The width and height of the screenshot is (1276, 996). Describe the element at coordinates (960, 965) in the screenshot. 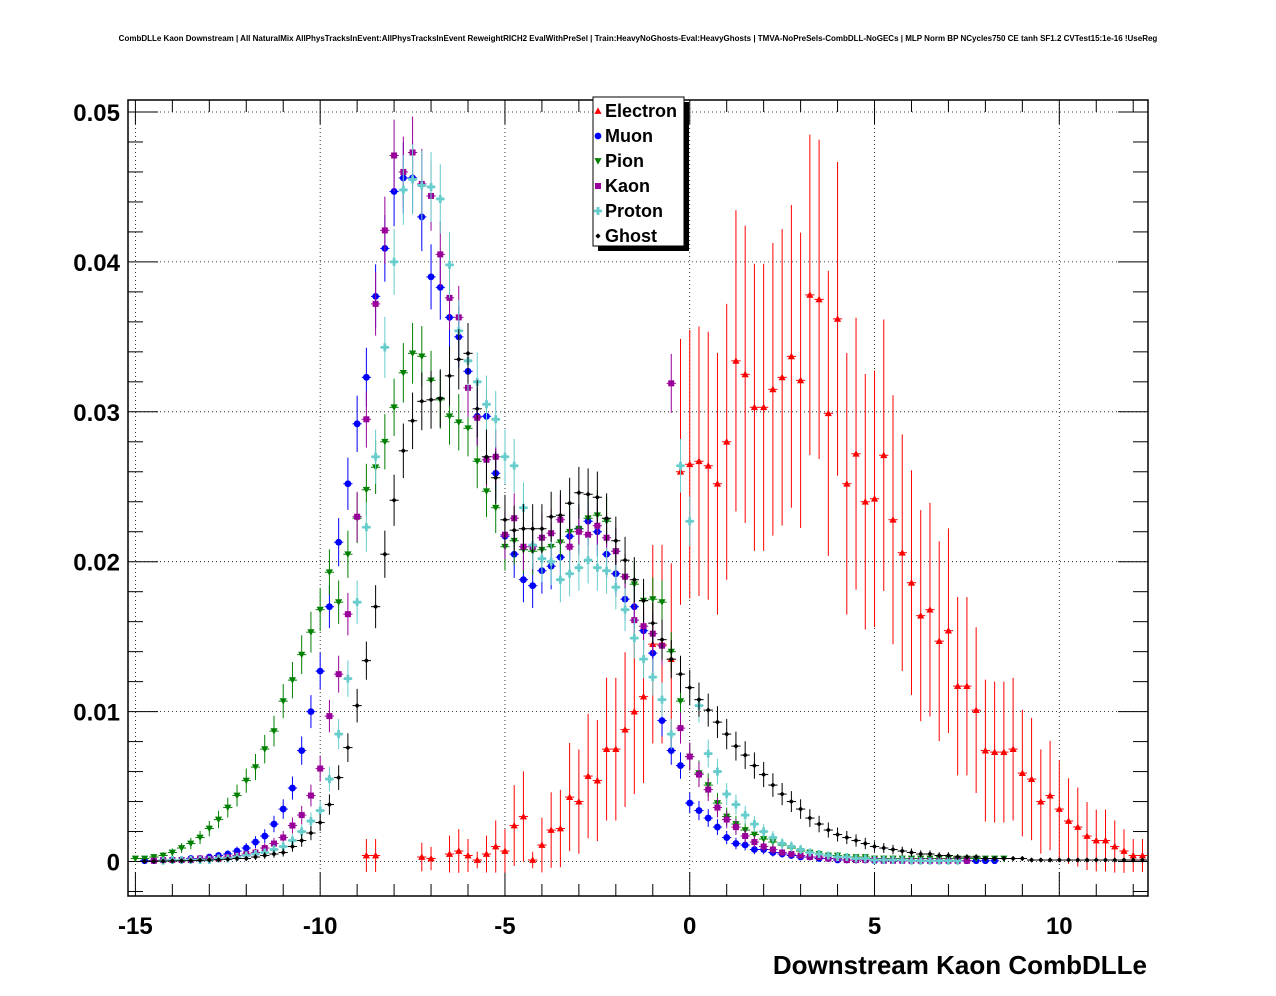

I see `x-axis-title: Downstream Kaon CombDLLe` at that location.